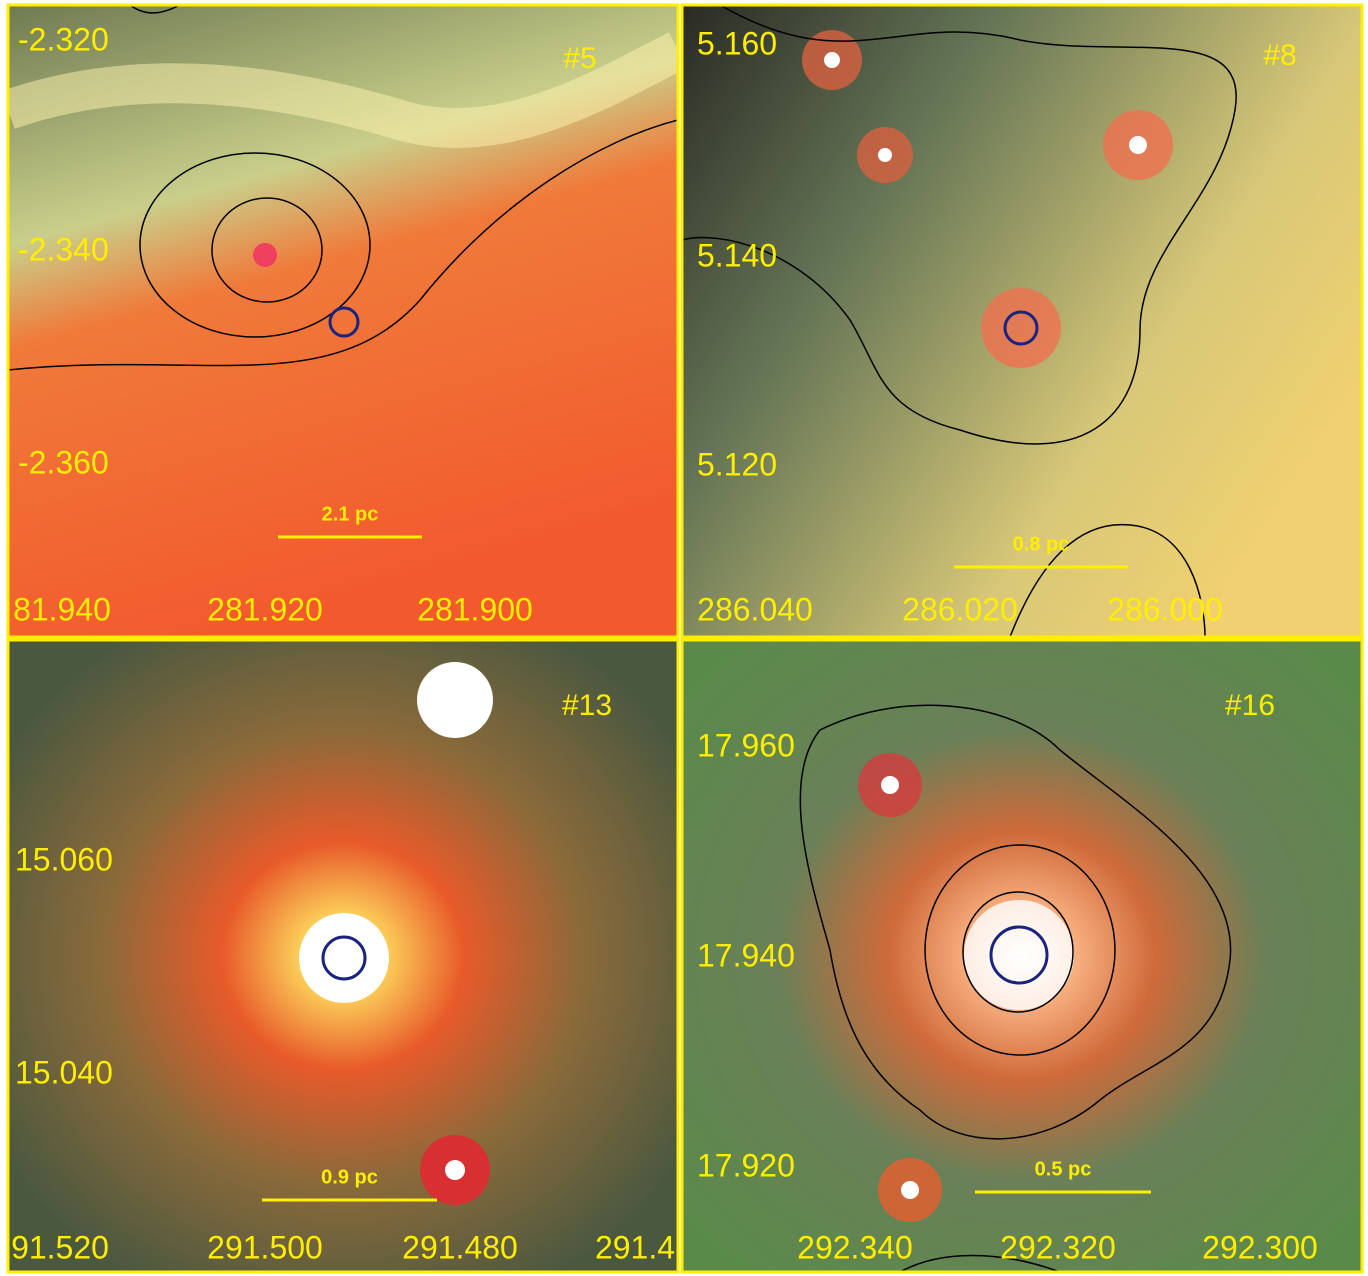  I want to click on scale-label: 0.5 pc, so click(1063, 1169).